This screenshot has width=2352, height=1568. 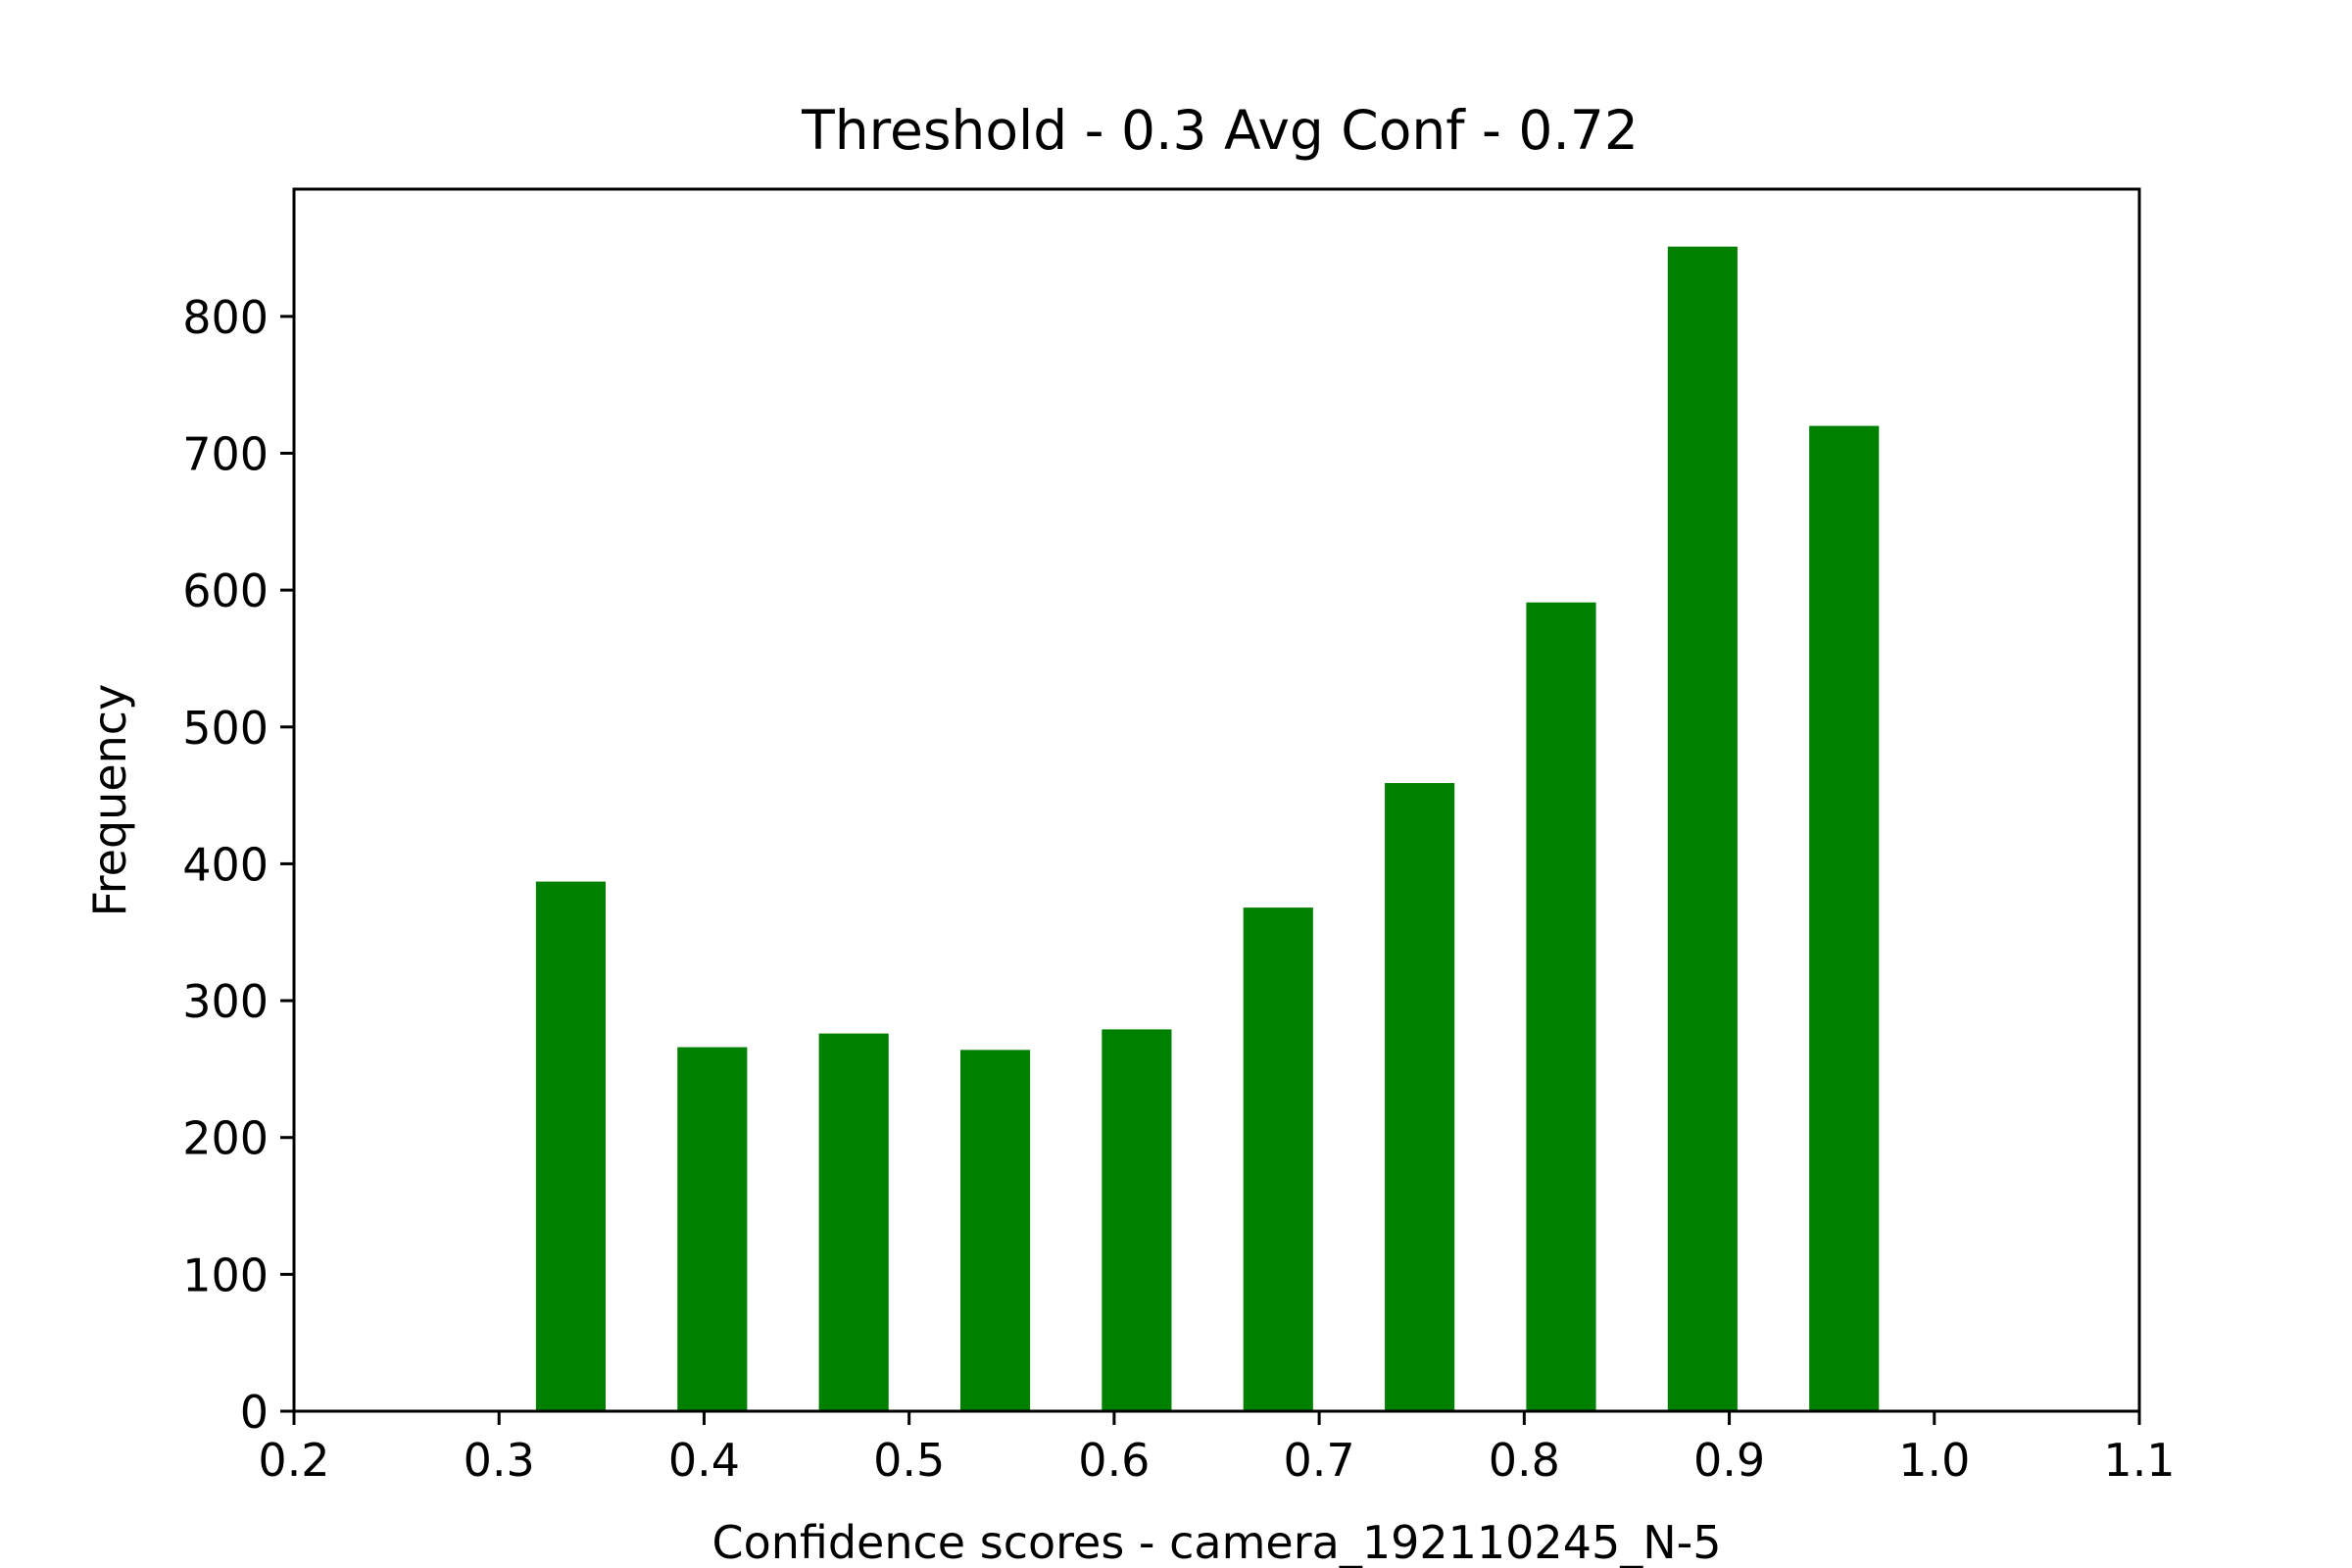 What do you see at coordinates (1729, 1460) in the screenshot?
I see `x-tick-label: 0.9` at bounding box center [1729, 1460].